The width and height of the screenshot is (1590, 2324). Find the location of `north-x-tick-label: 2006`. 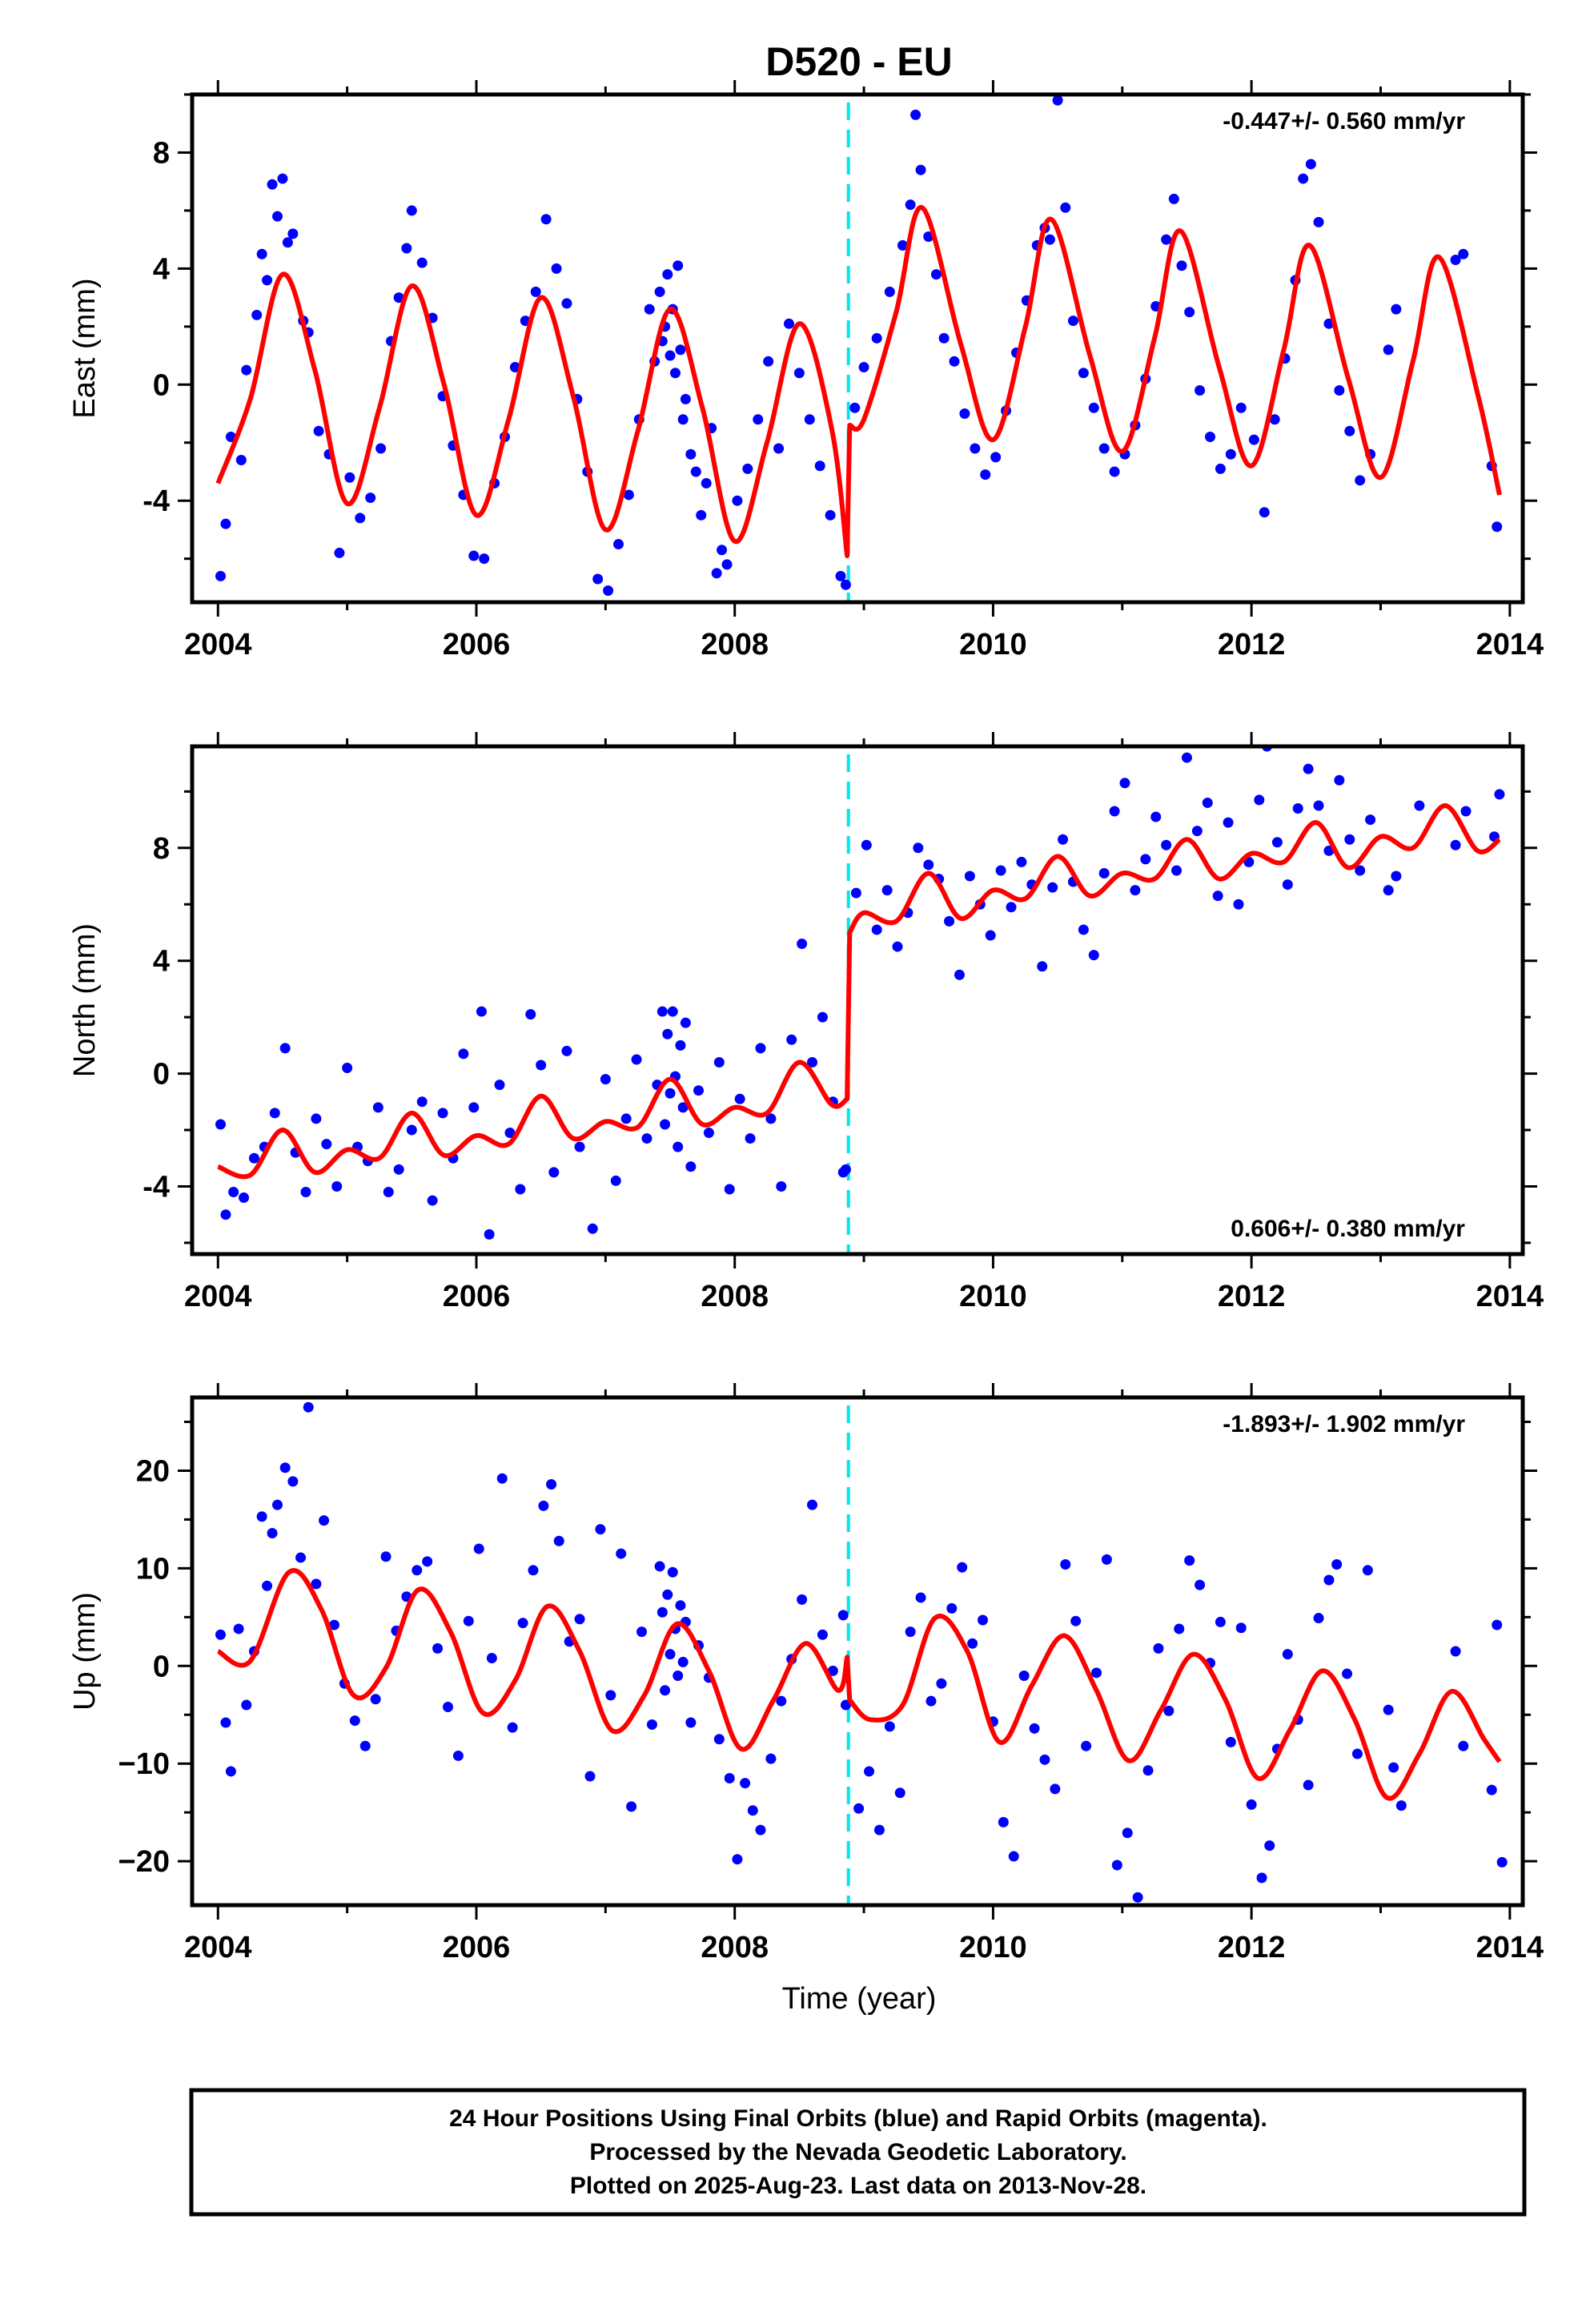

north-x-tick-label: 2006 is located at coordinates (477, 1296).